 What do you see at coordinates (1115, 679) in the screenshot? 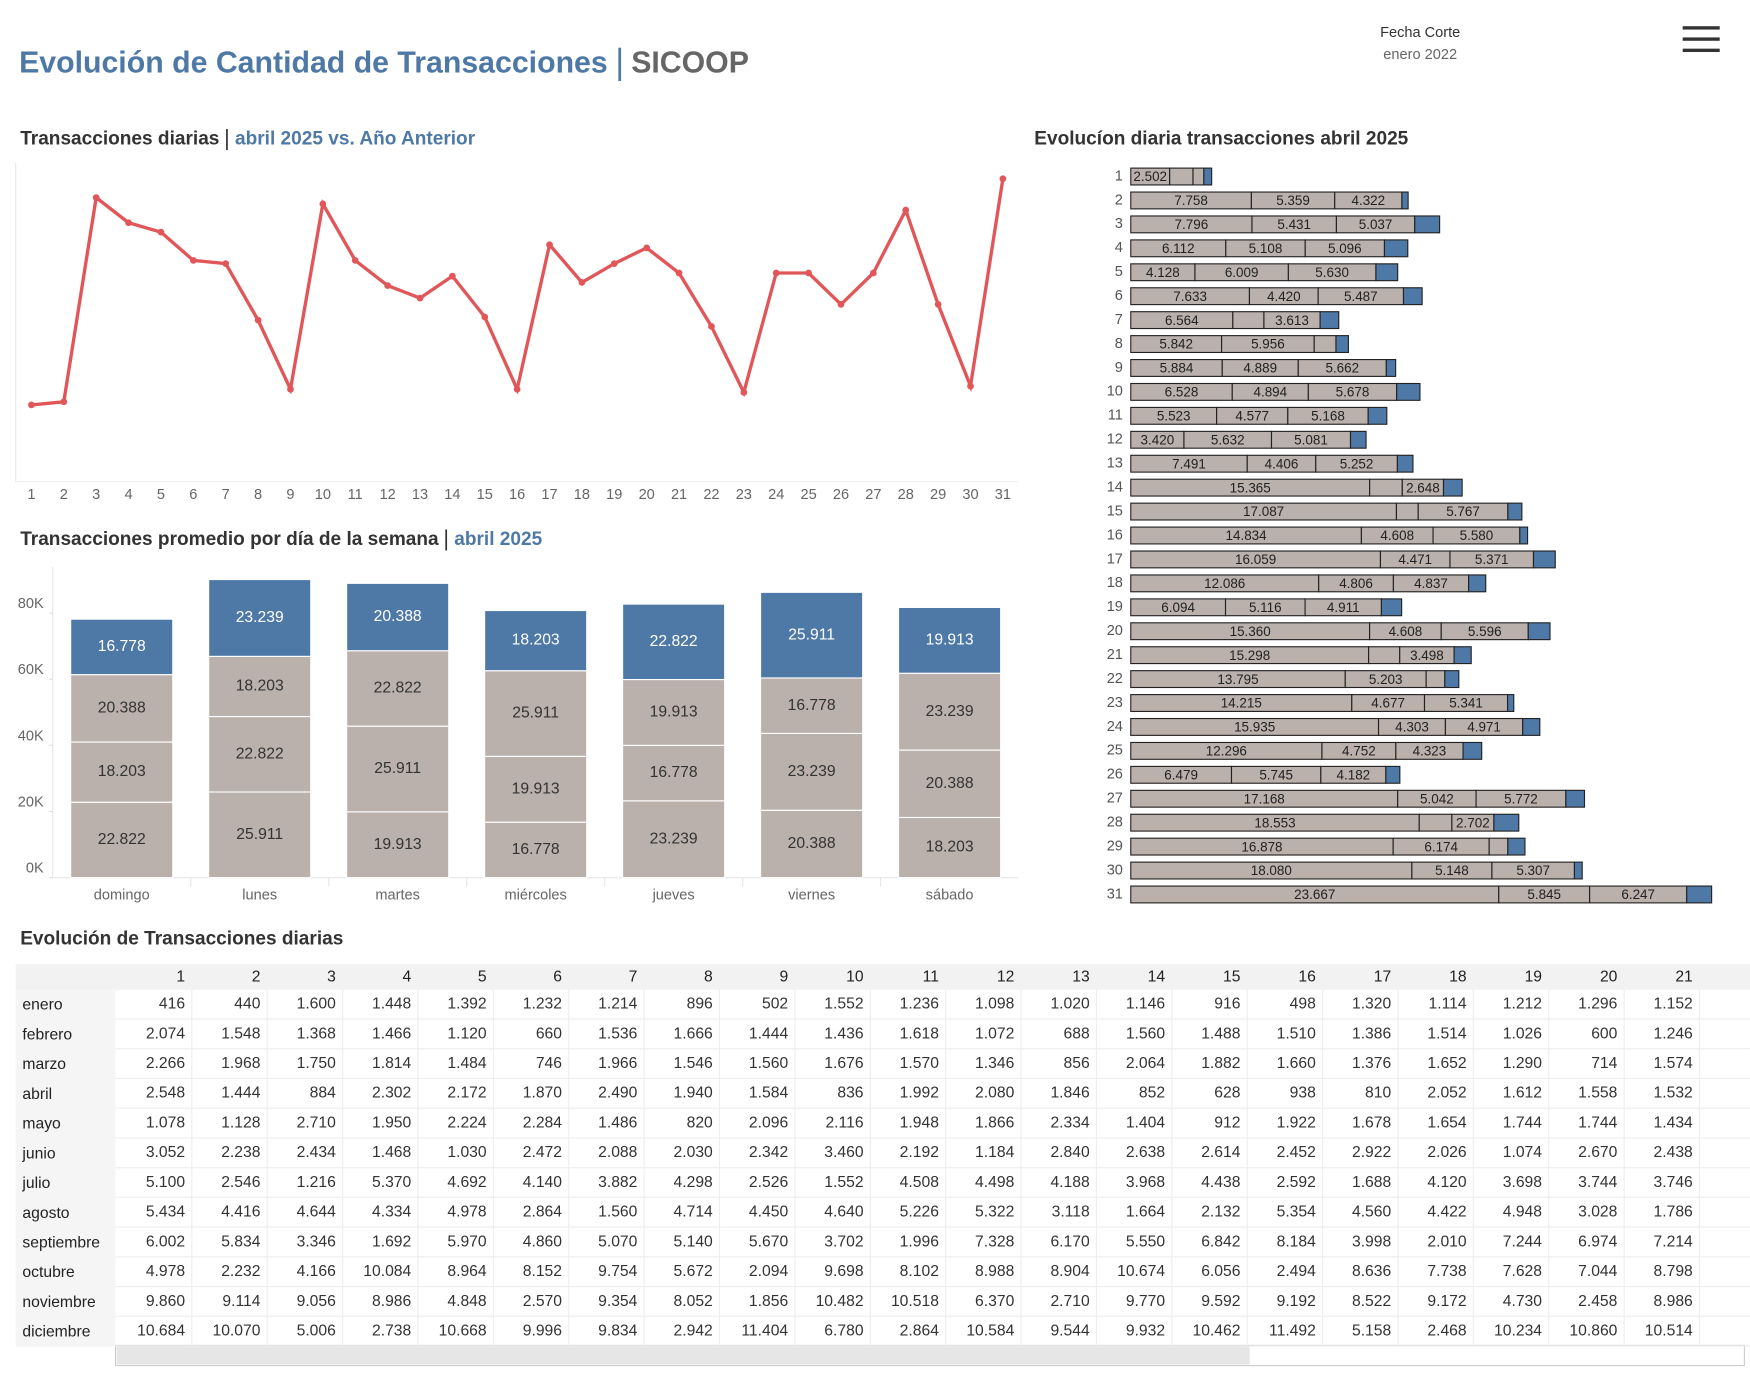
I see `y-tick-label: 22` at bounding box center [1115, 679].